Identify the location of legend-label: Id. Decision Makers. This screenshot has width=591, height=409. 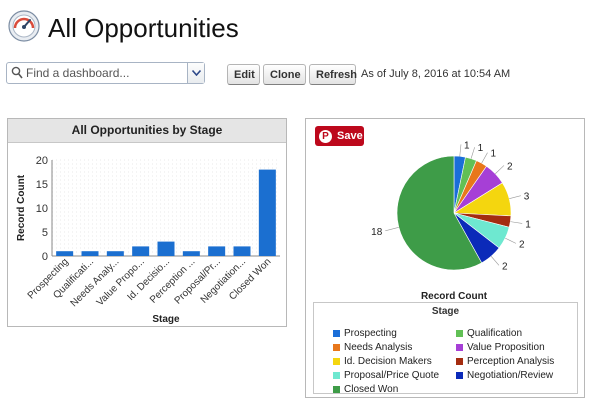
(388, 361).